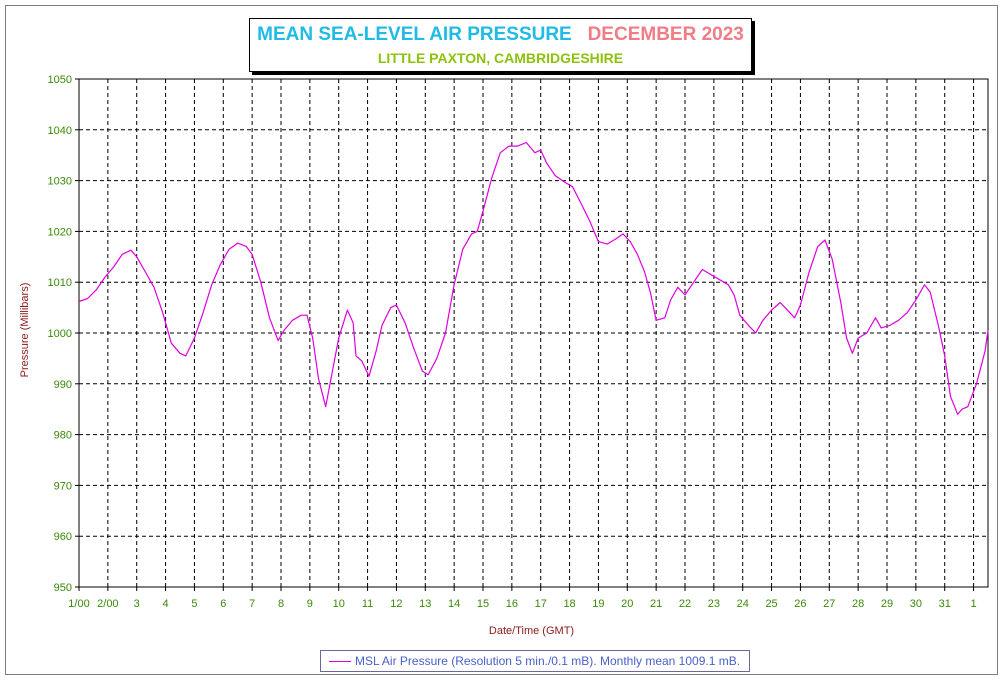 The image size is (1005, 681). What do you see at coordinates (194, 604) in the screenshot?
I see `x-tick-label: 5` at bounding box center [194, 604].